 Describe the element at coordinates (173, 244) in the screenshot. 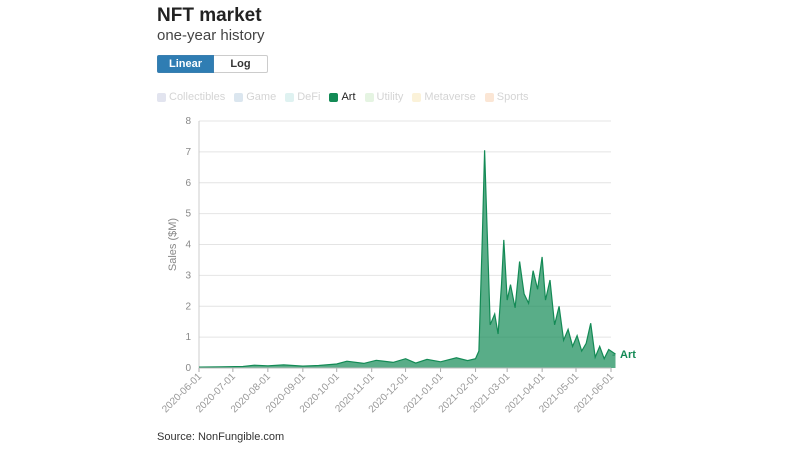

I see `y-axis-title: Sales ($M)` at that location.